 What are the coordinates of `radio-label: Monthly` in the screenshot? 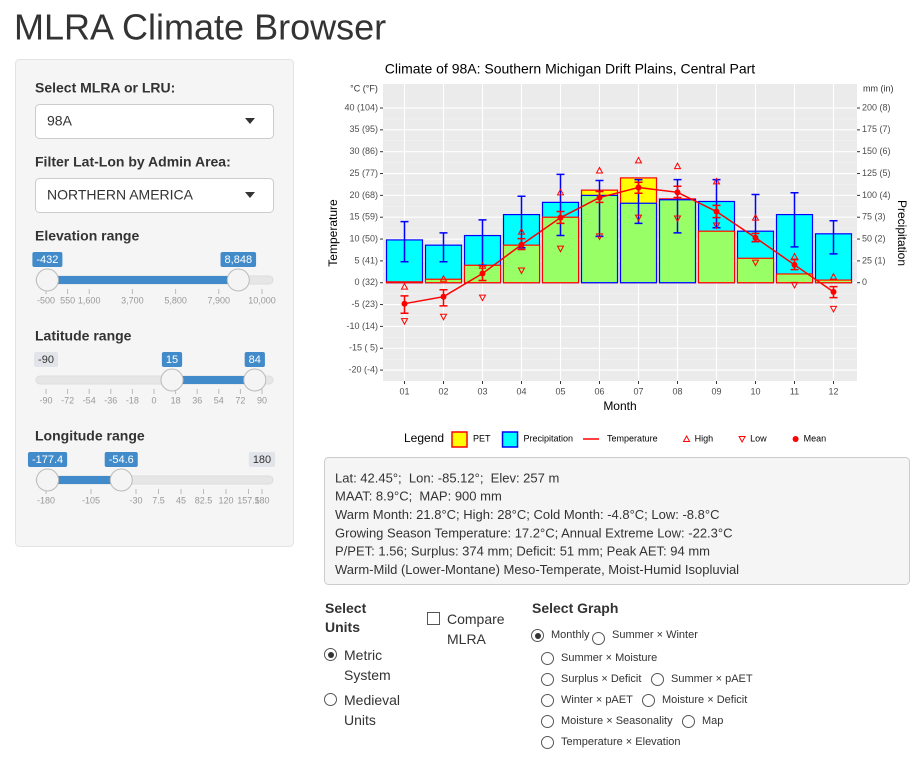 It's located at (570, 635).